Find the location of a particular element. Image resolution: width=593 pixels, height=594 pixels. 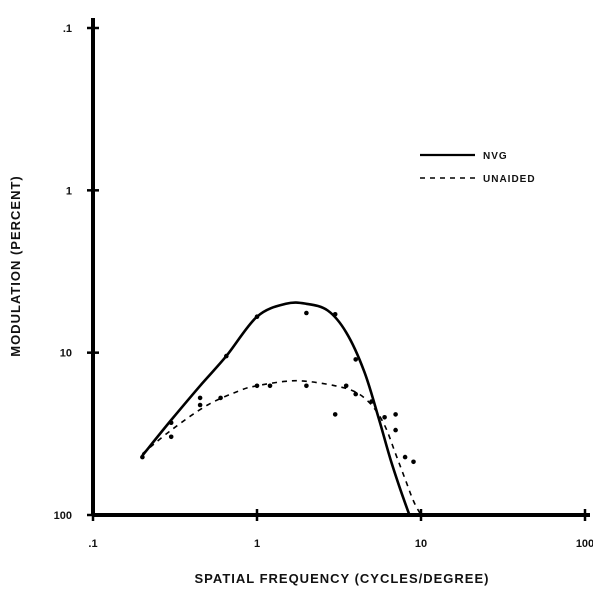

x-tick-label: .1 is located at coordinates (92, 544).